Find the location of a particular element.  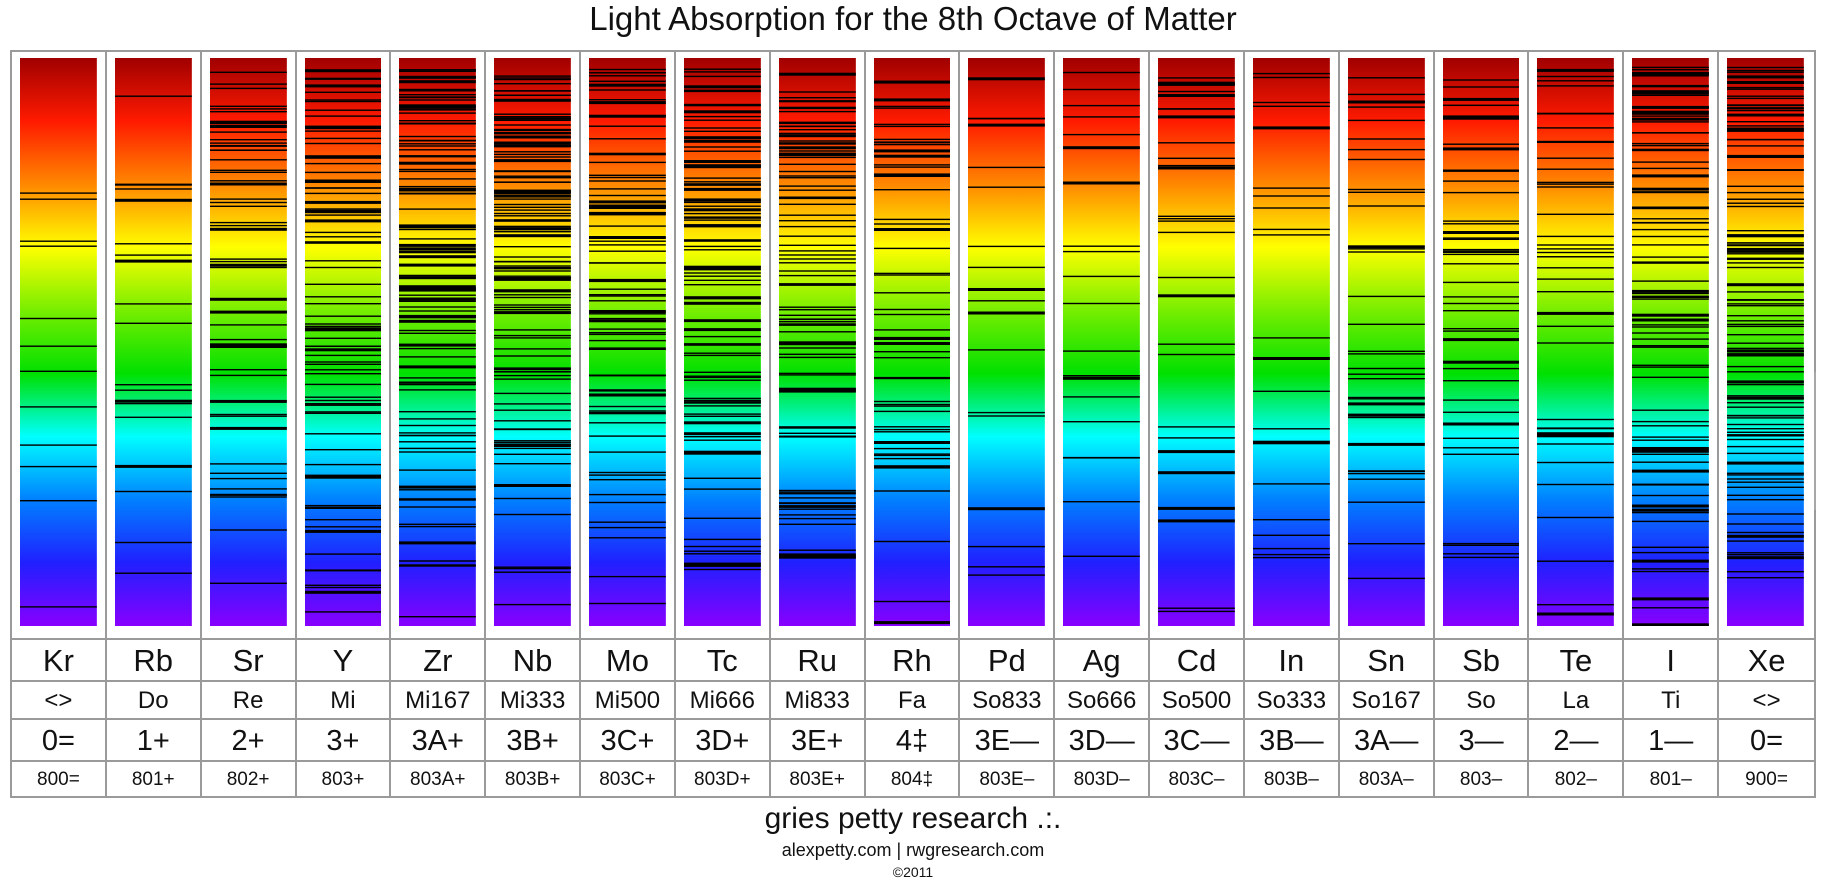

note-label: <> is located at coordinates (58, 700).